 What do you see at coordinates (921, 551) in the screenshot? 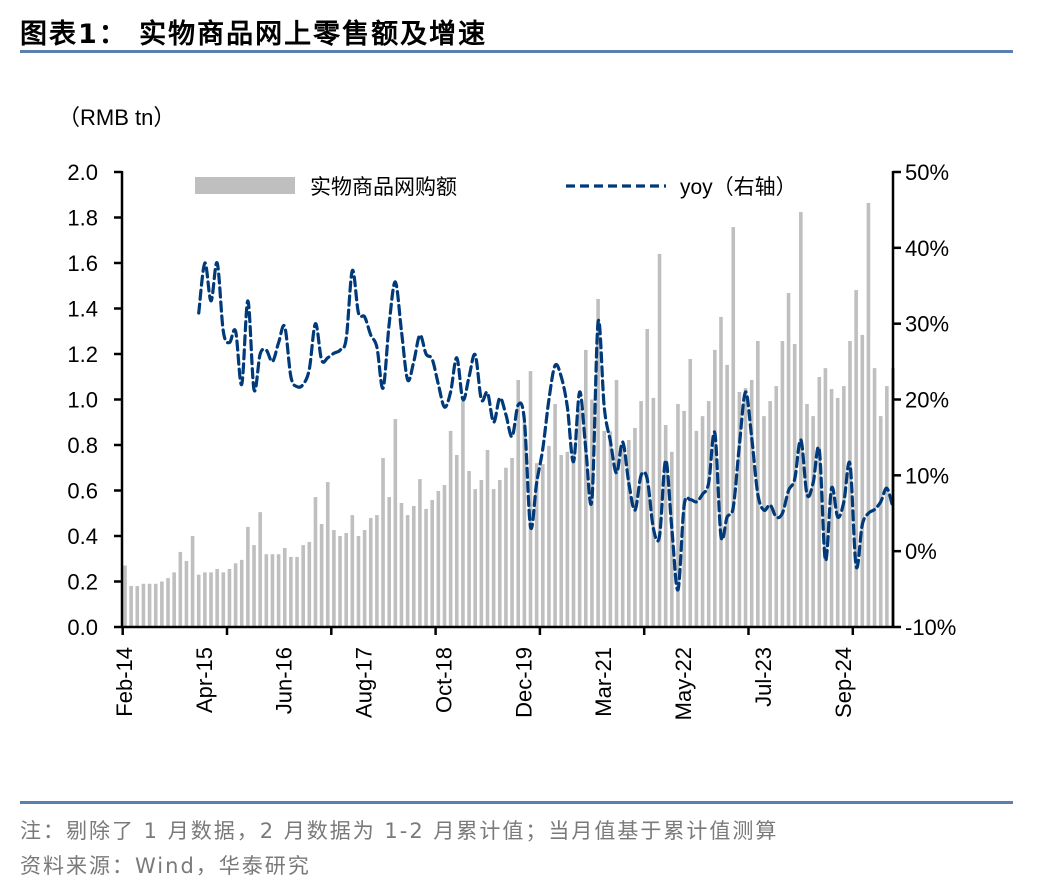
I see `right-tick-label: 0%` at bounding box center [921, 551].